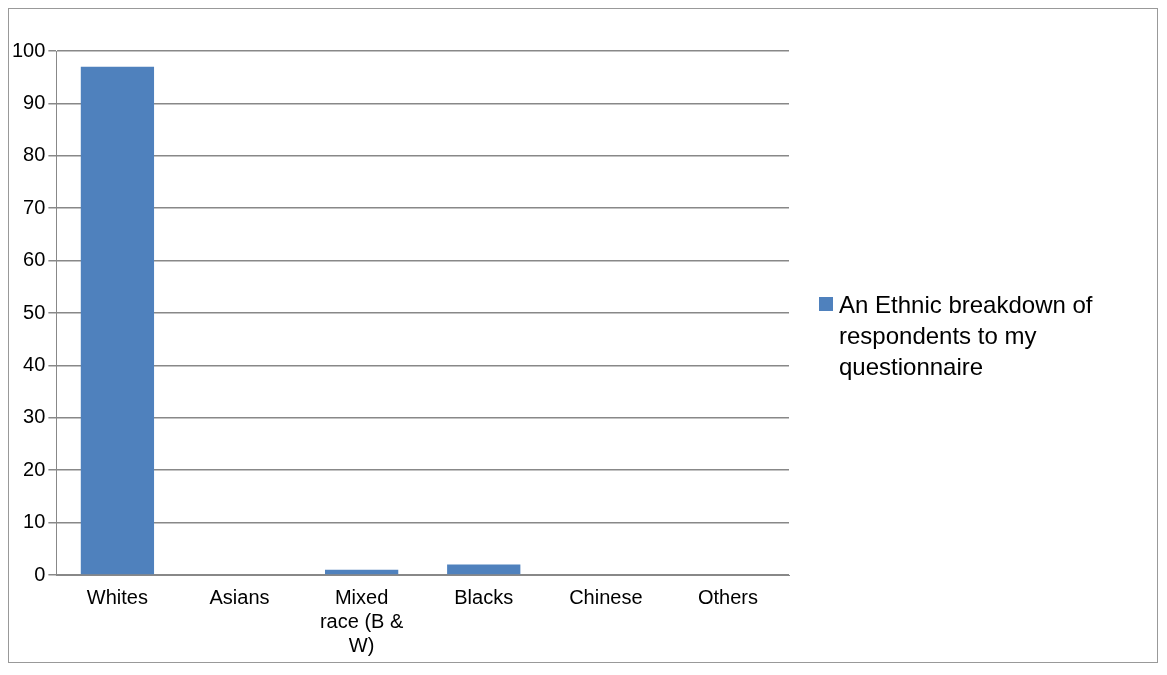 This screenshot has width=1167, height=675. I want to click on y-tick-label: 20, so click(34, 468).